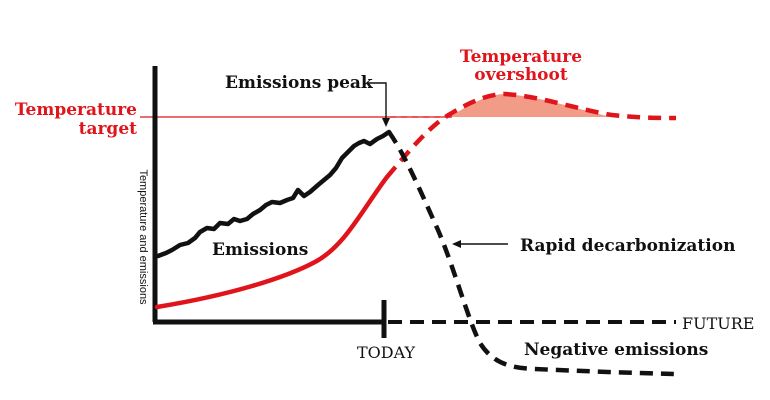 This screenshot has width=770, height=400. I want to click on y-axis-label: Temperature and emissions, so click(143, 237).